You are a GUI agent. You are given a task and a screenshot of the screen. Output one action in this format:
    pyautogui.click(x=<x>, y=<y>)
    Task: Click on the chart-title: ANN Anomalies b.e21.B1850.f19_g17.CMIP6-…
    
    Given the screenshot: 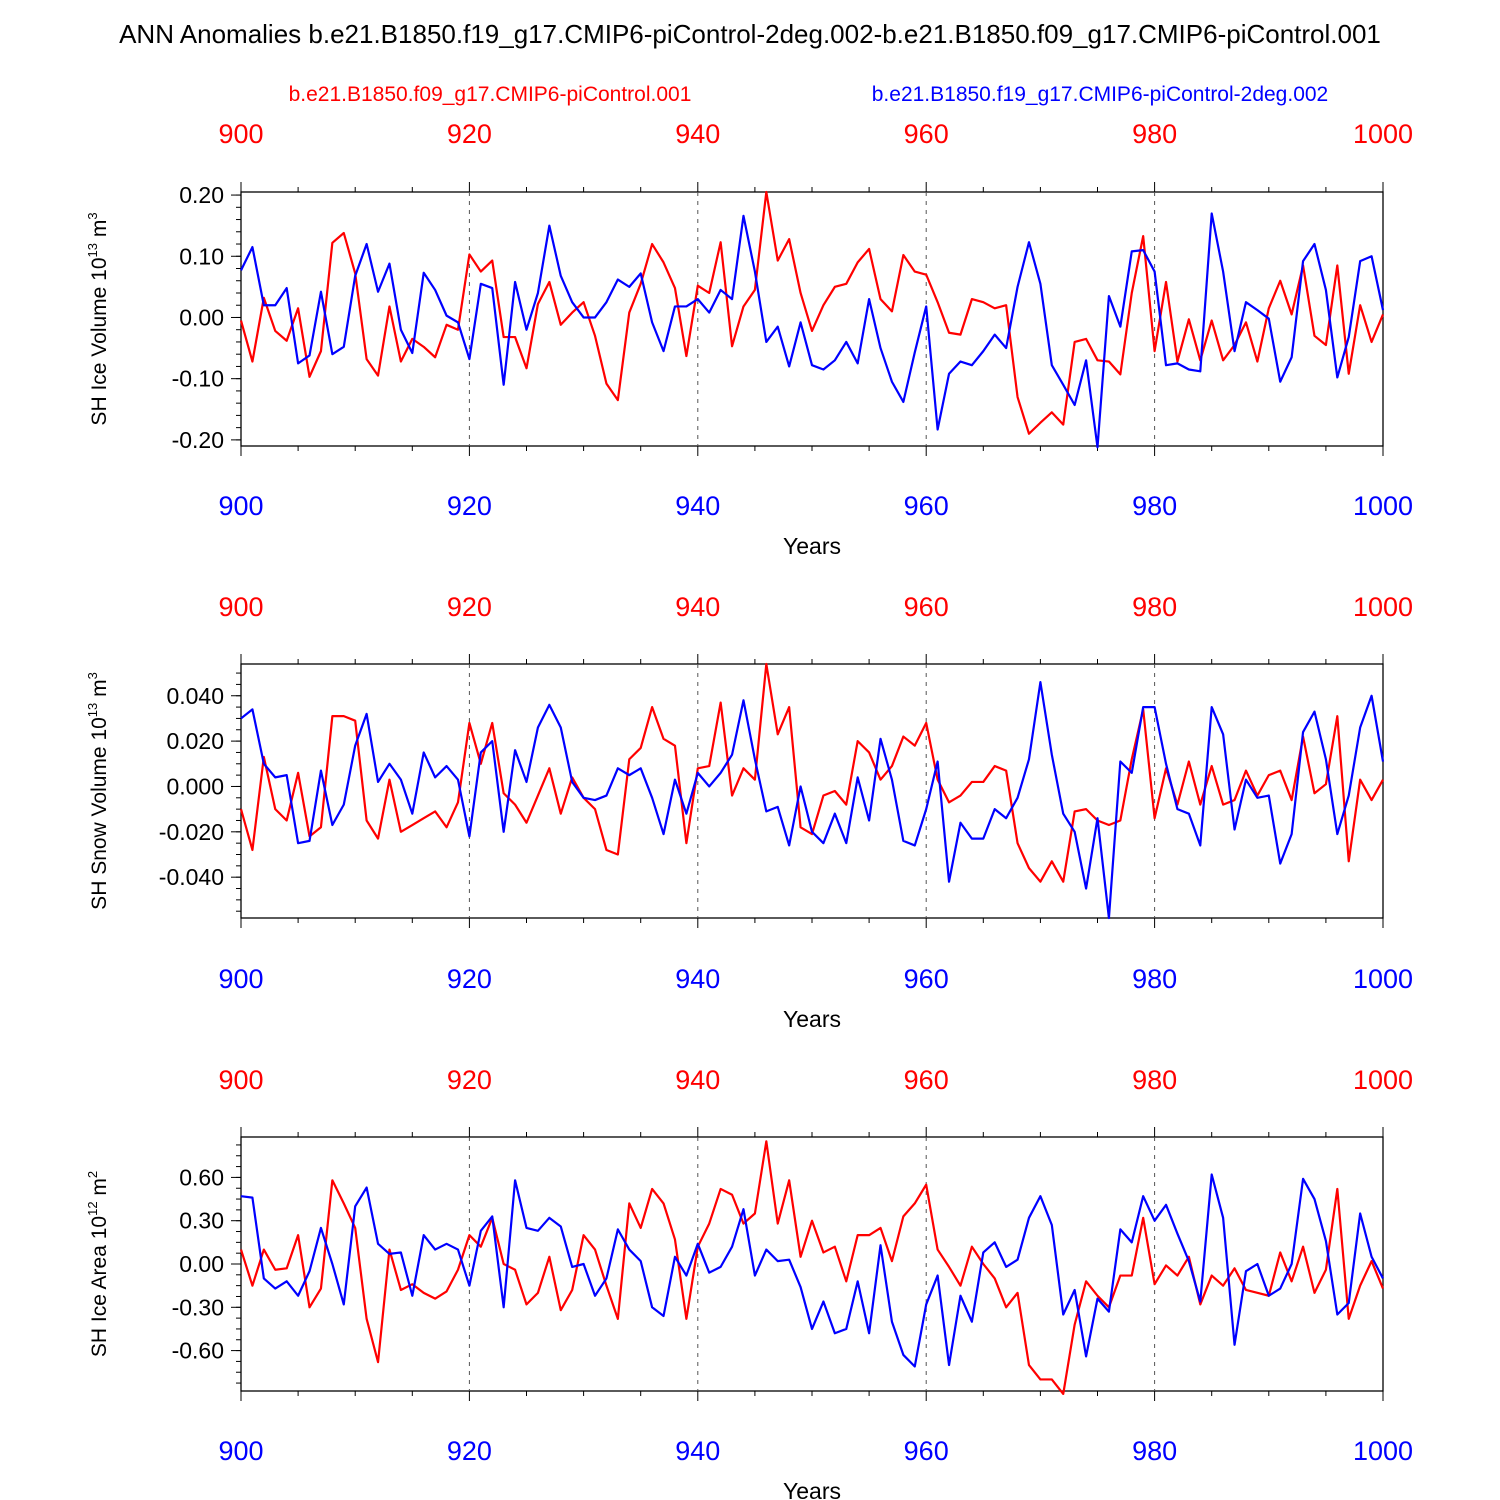 What is the action you would take?
    pyautogui.click(x=750, y=34)
    